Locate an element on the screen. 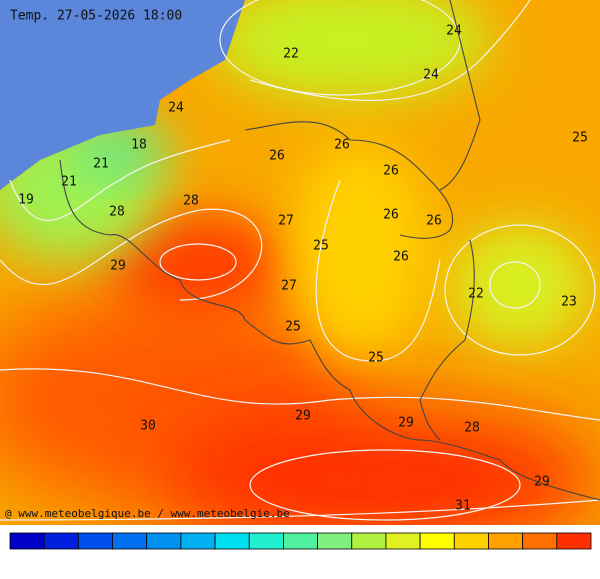 The image size is (600, 579). temperature-label: 30 is located at coordinates (148, 426).